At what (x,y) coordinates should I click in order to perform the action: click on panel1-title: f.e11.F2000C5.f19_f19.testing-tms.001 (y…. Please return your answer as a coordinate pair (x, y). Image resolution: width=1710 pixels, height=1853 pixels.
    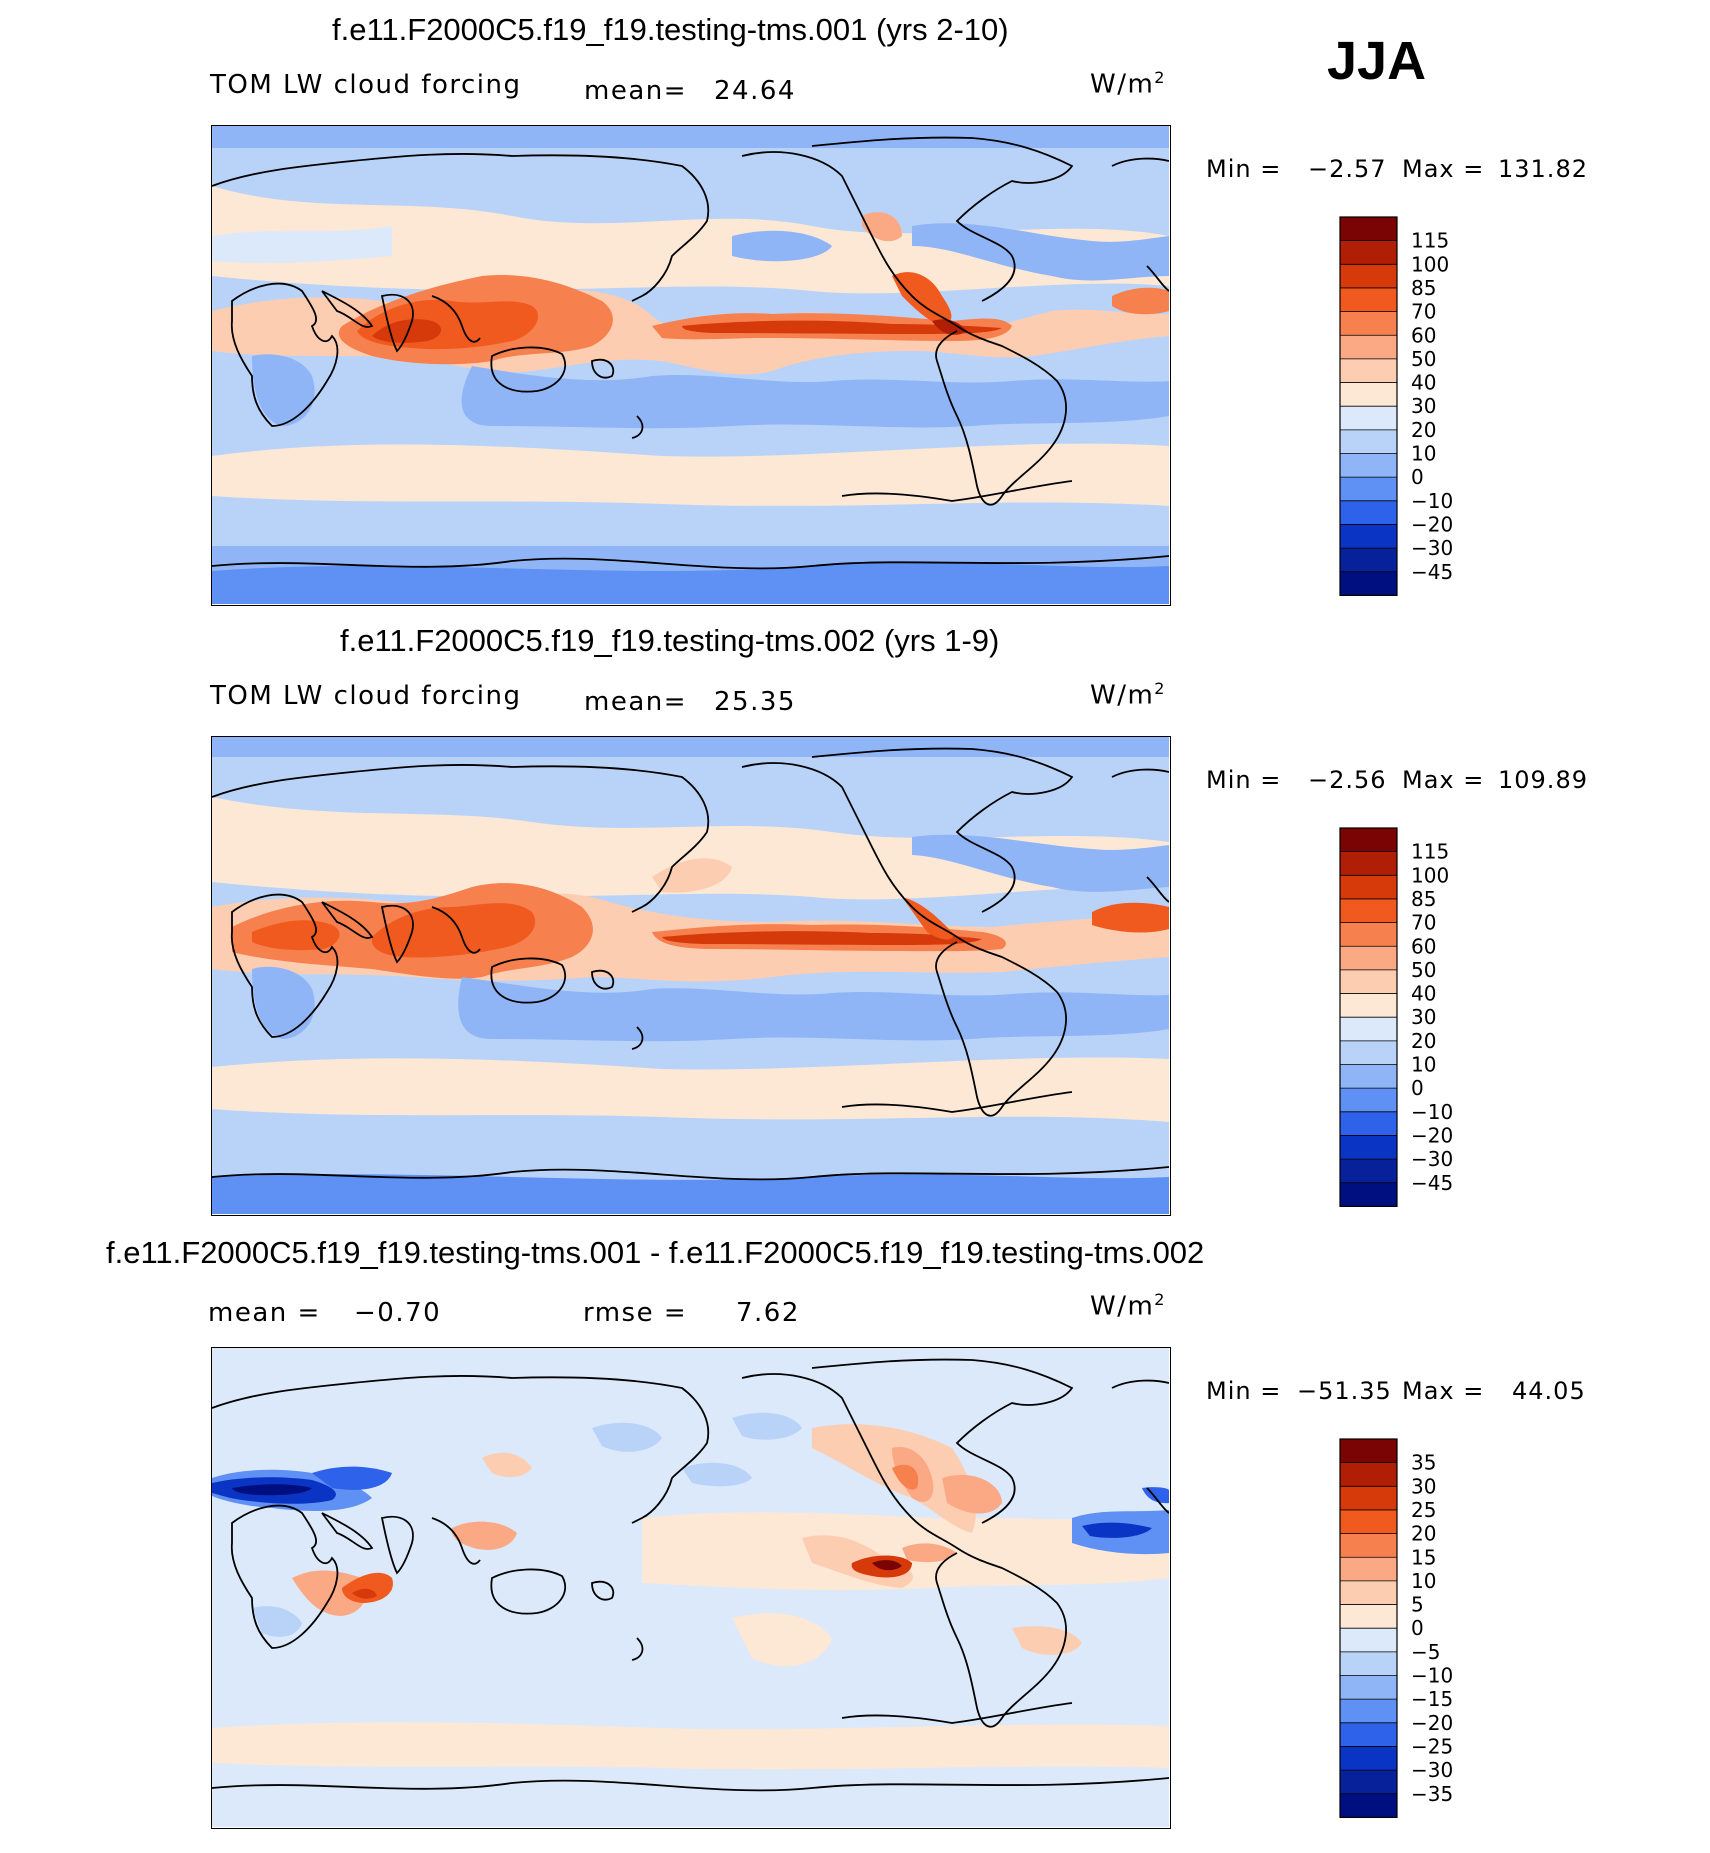
    Looking at the image, I should click on (670, 29).